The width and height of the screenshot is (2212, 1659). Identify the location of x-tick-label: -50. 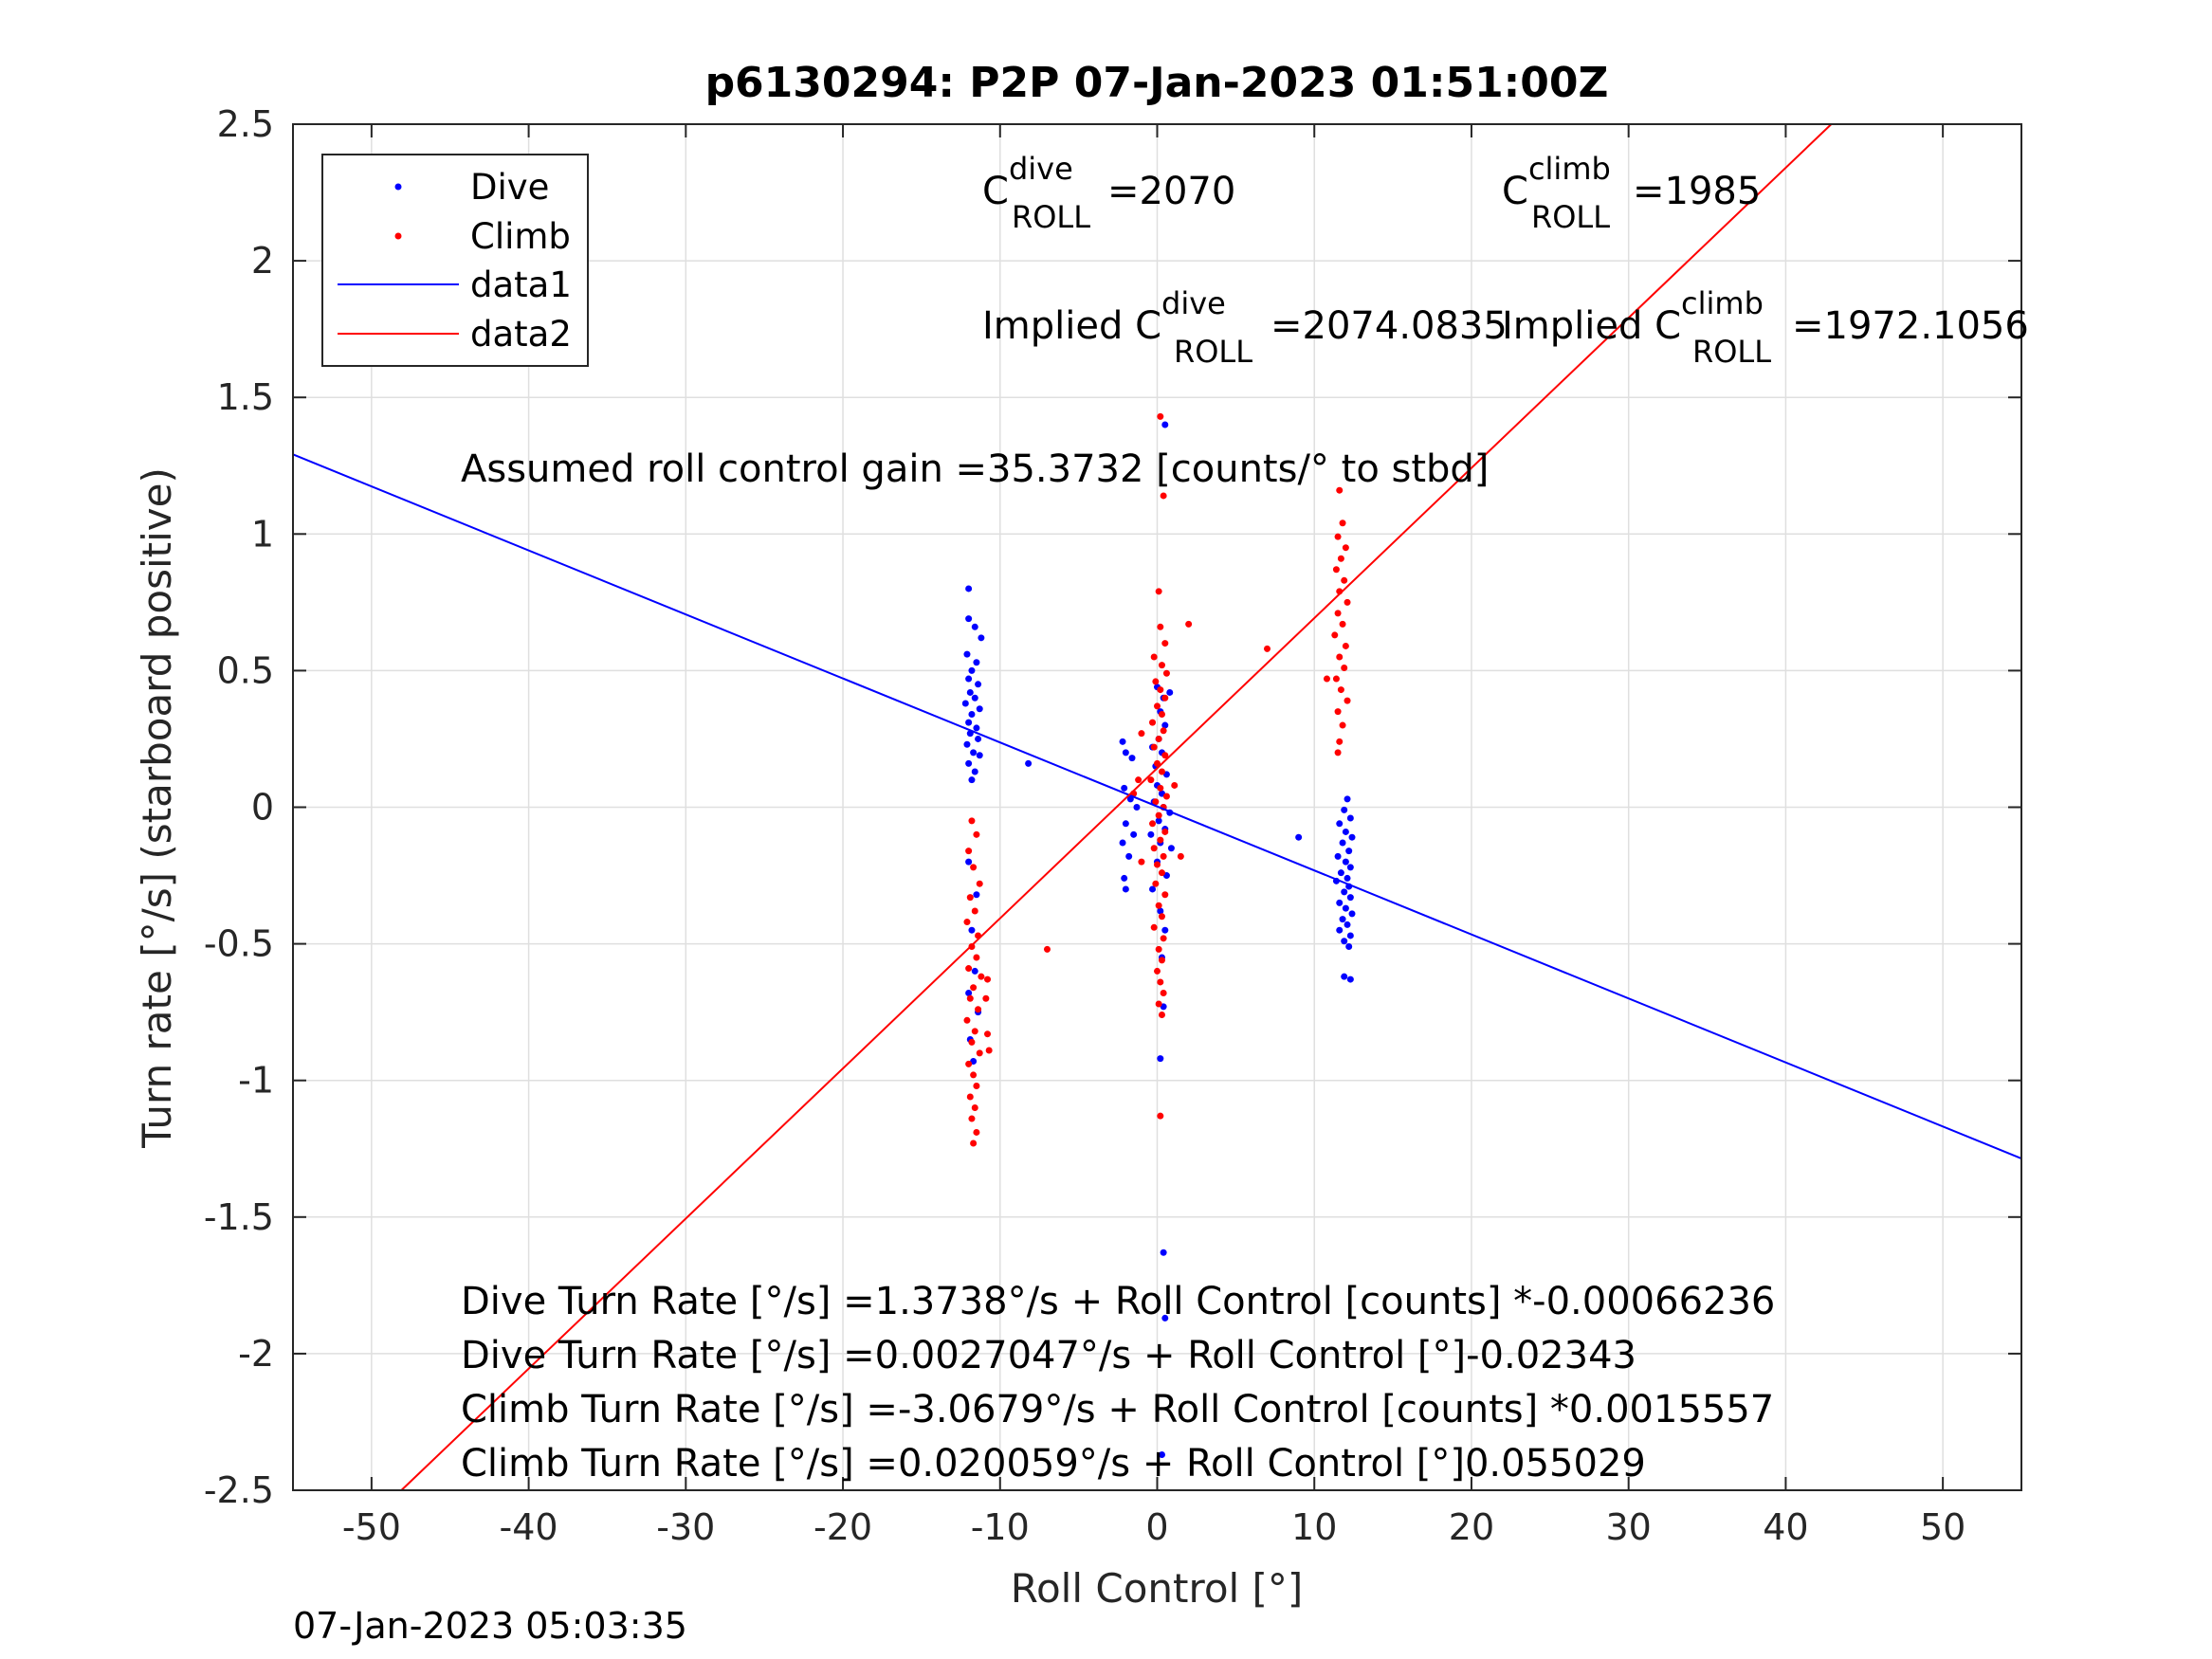
(371, 1527).